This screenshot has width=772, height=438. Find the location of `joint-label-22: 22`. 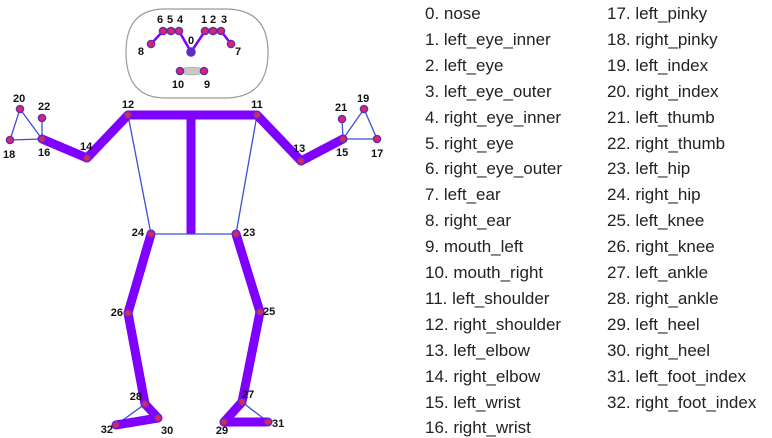

joint-label-22: 22 is located at coordinates (44, 107).